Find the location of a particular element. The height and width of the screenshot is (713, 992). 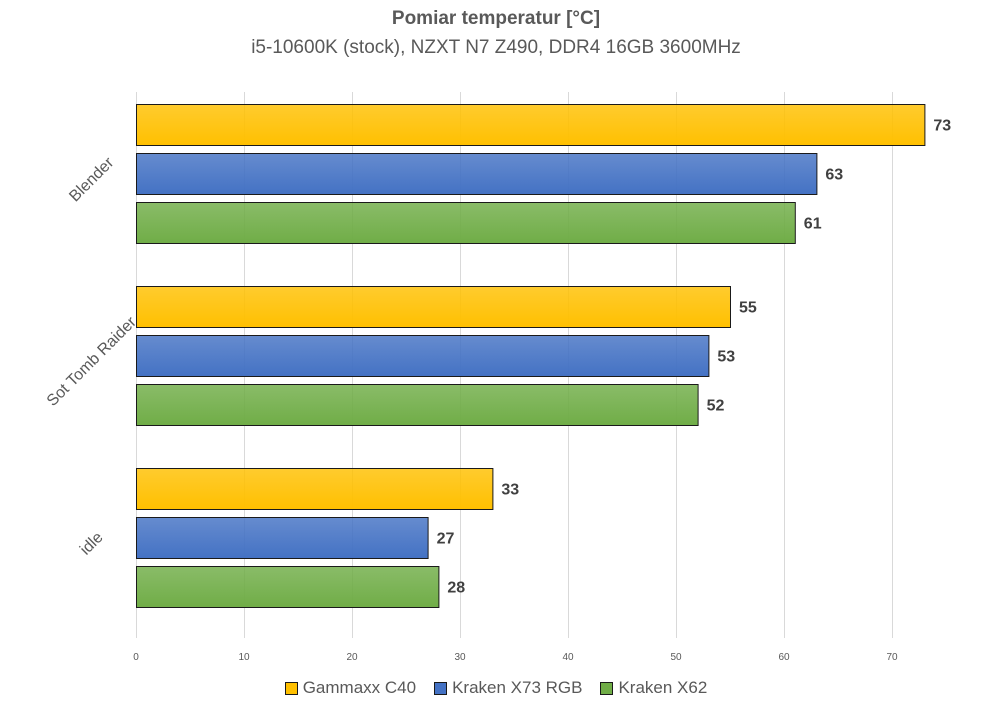

x-tick-label: 10 is located at coordinates (244, 657).